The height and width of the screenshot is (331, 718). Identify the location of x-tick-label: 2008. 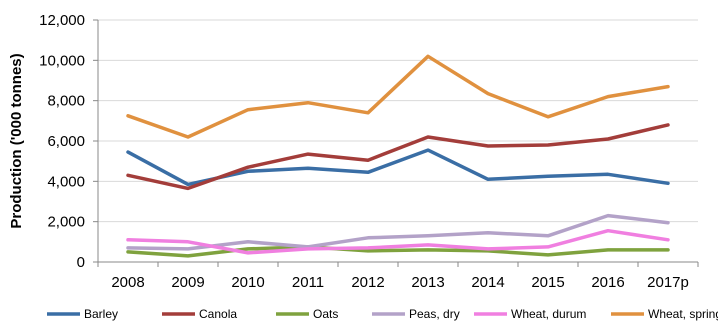
(127, 282).